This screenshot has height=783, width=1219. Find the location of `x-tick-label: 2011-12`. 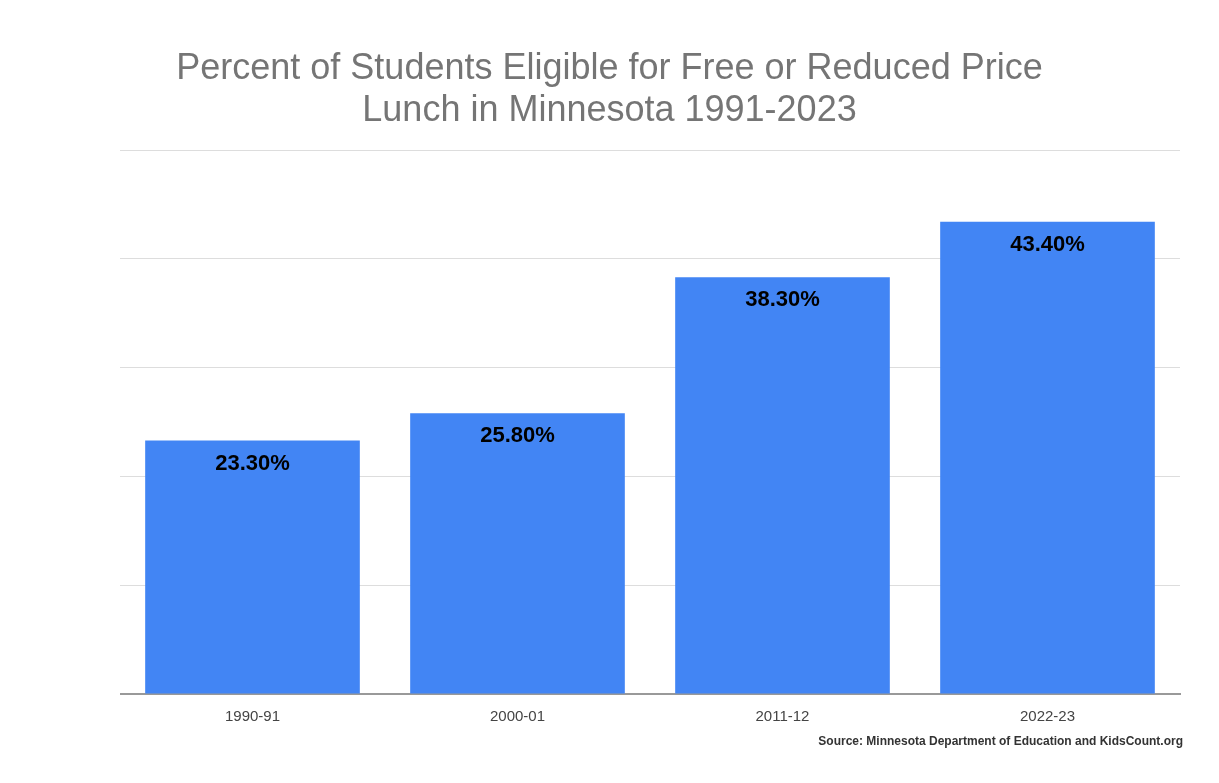

x-tick-label: 2011-12 is located at coordinates (782, 716).